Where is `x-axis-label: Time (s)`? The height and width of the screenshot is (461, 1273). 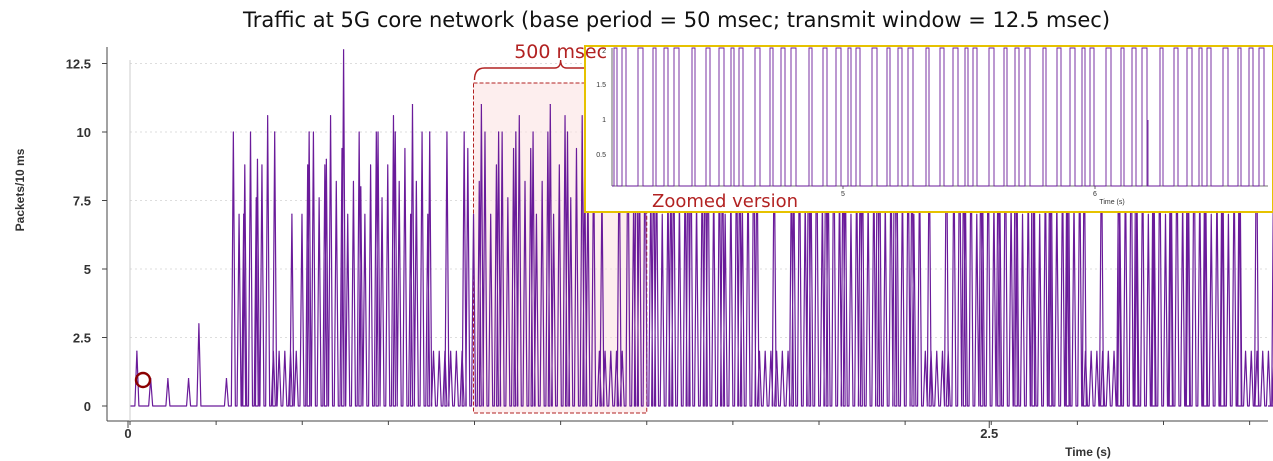
x-axis-label: Time (s) is located at coordinates (1088, 452).